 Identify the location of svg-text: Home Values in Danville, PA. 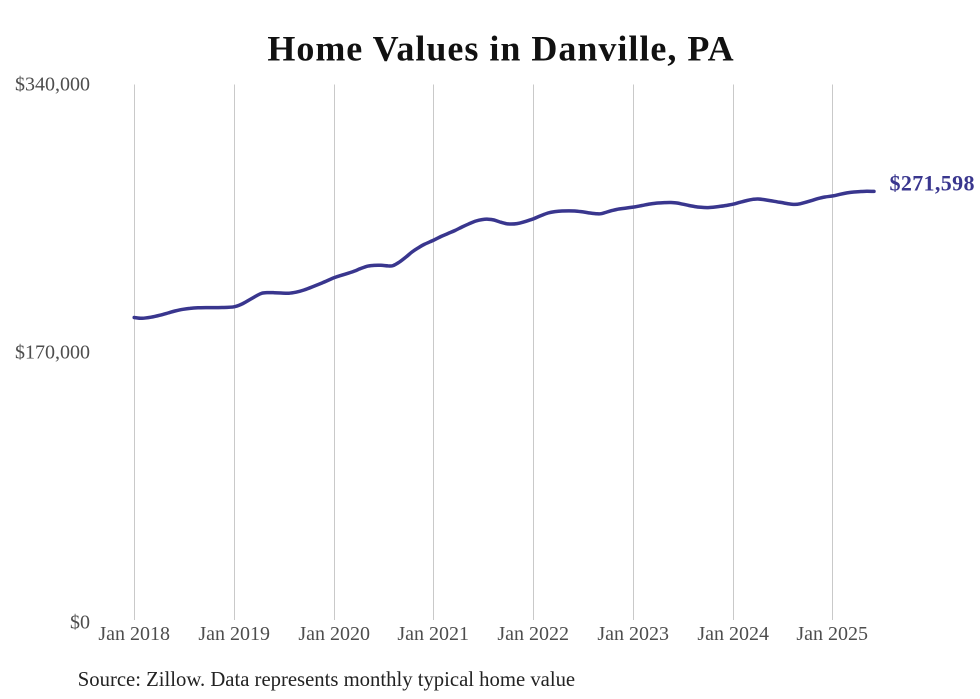
(500, 49).